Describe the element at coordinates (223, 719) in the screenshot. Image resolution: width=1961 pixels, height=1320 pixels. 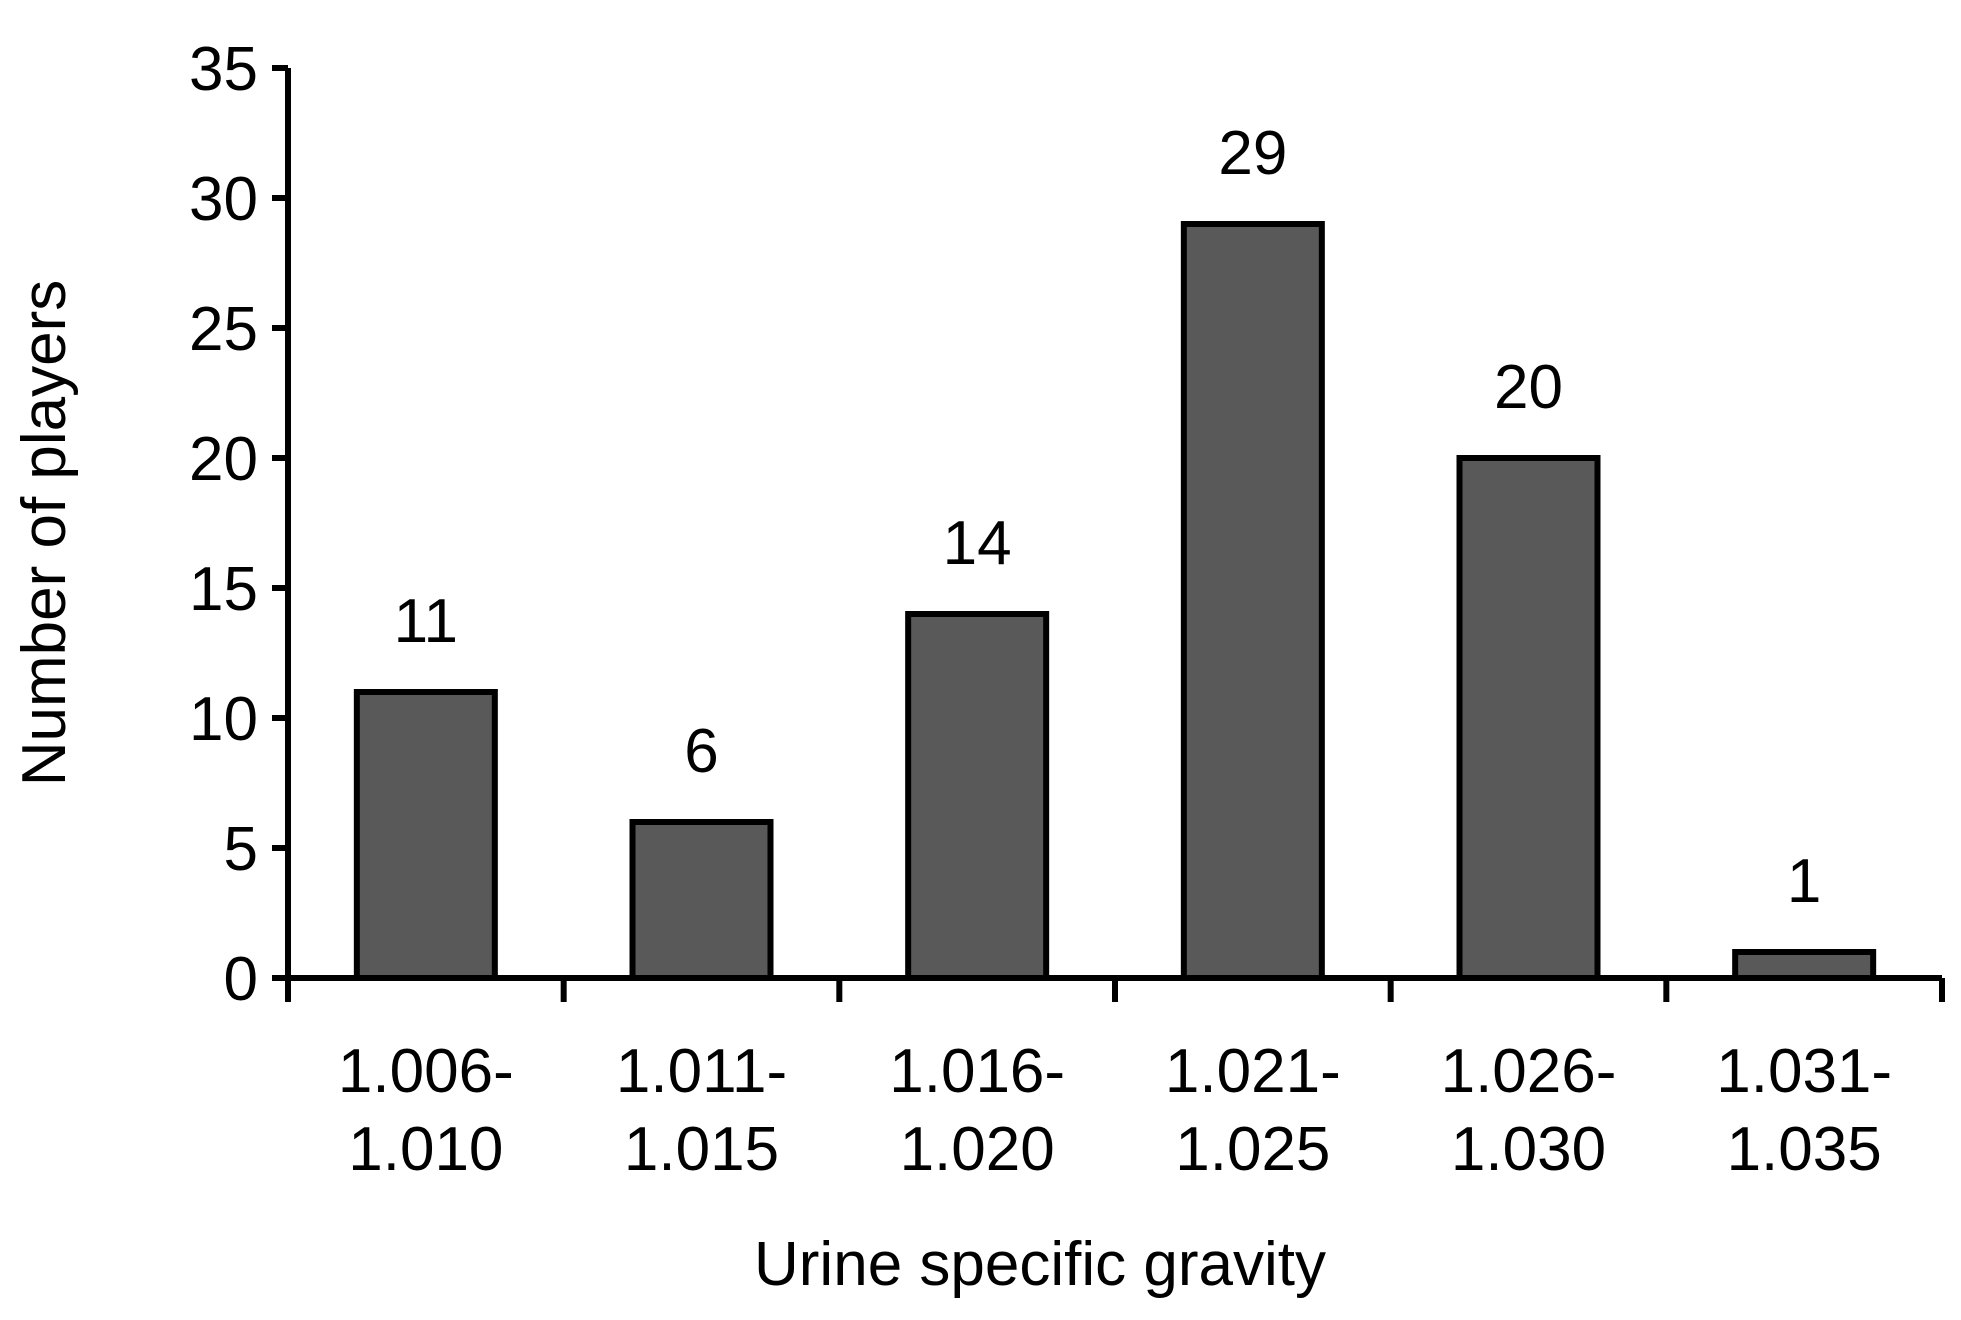
I see `y-tick-label: 10` at that location.